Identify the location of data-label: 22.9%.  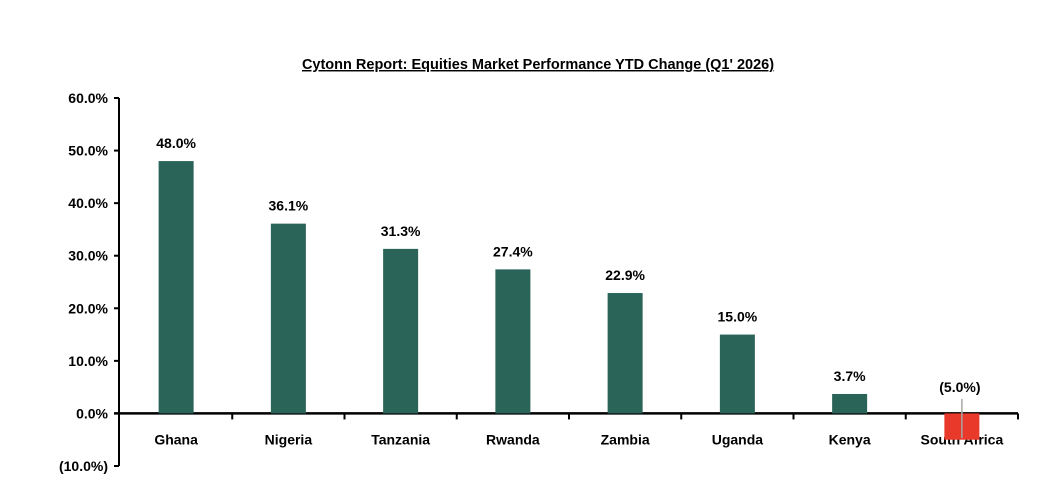
(625, 275).